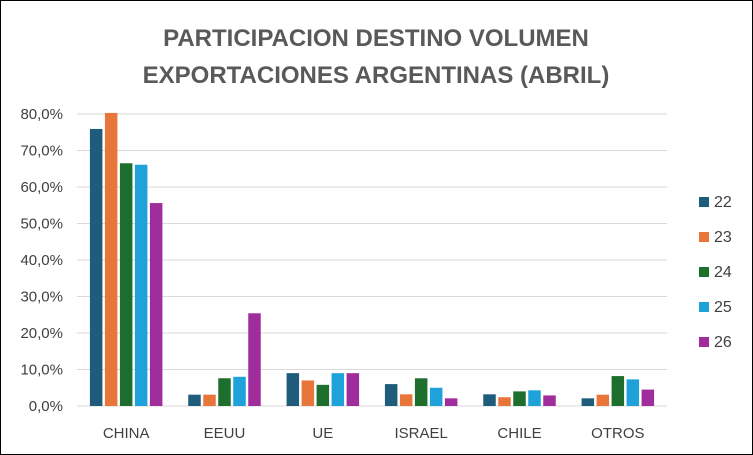  What do you see at coordinates (723, 342) in the screenshot?
I see `legend-label: 26` at bounding box center [723, 342].